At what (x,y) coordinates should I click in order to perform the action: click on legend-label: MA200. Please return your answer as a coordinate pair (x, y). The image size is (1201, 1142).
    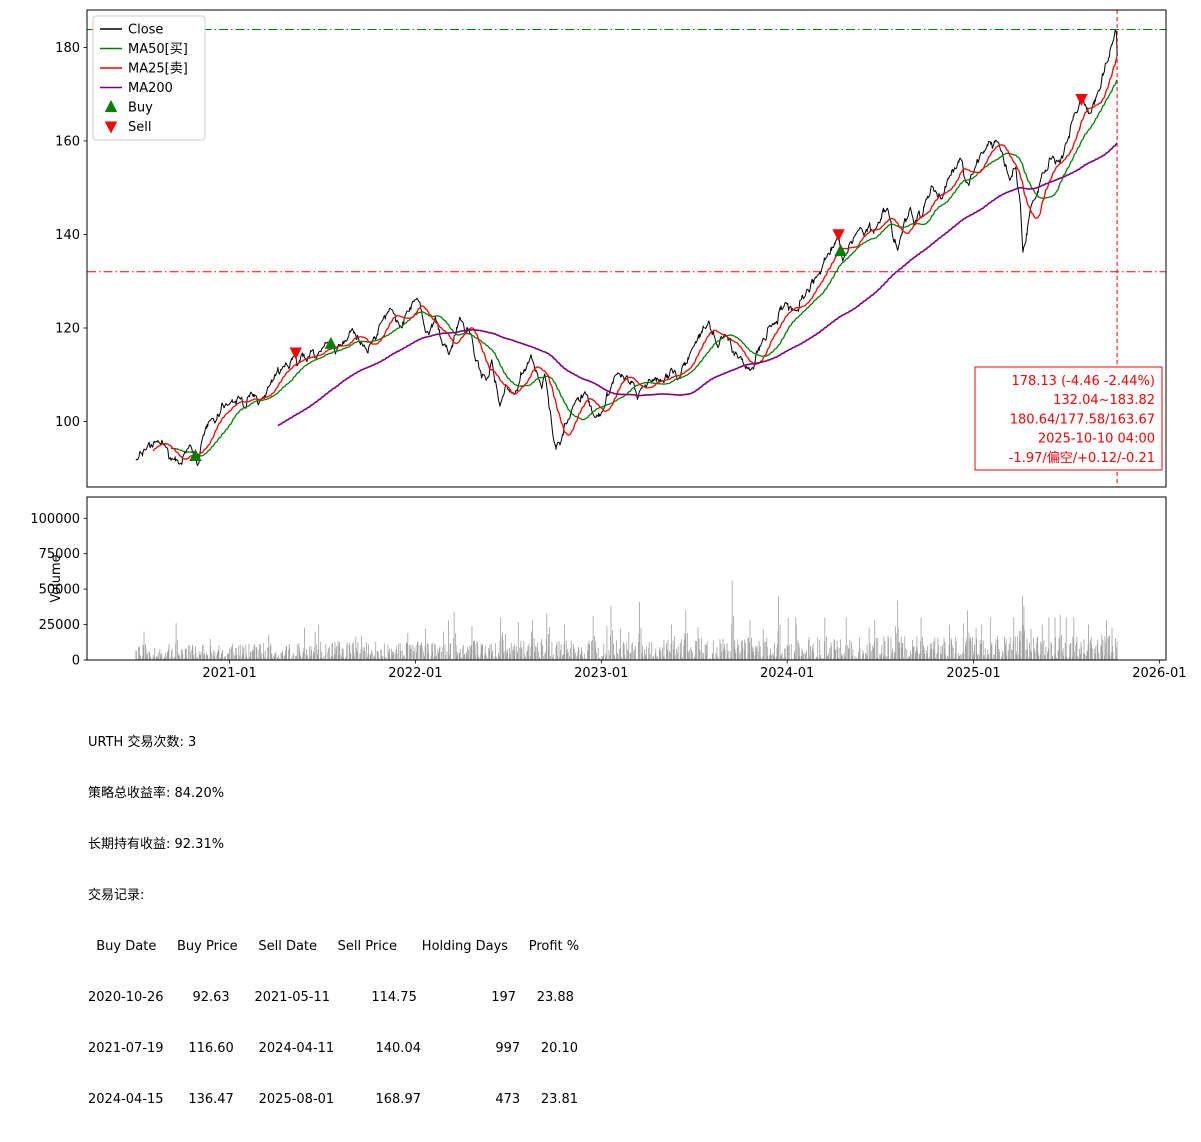
    Looking at the image, I should click on (150, 88).